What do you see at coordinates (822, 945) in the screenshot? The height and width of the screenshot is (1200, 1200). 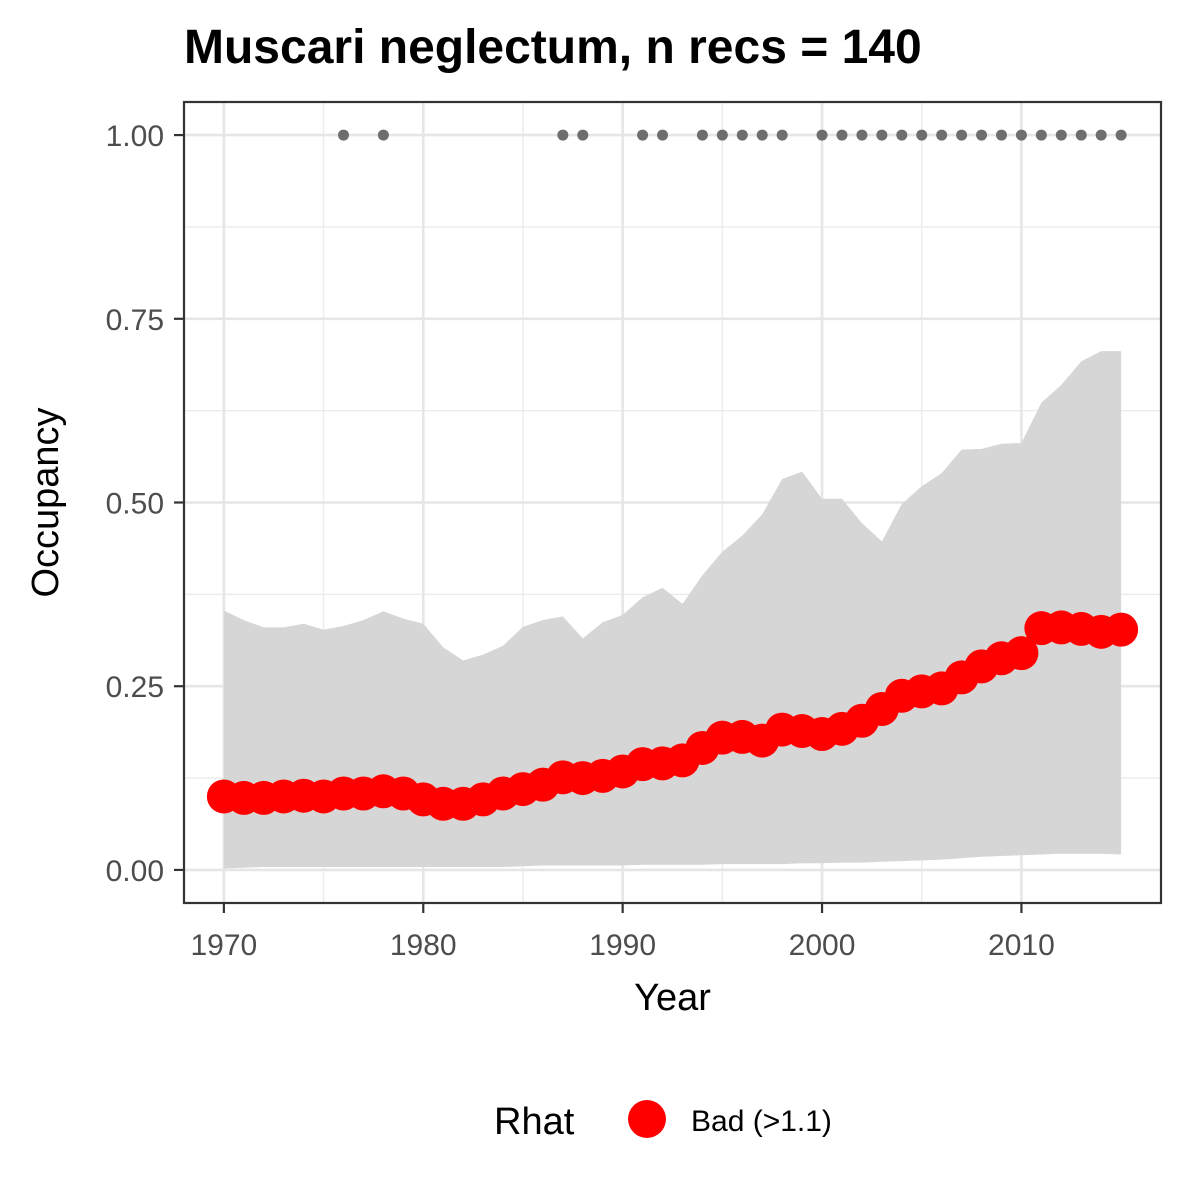 I see `x-tick-label: 2000` at bounding box center [822, 945].